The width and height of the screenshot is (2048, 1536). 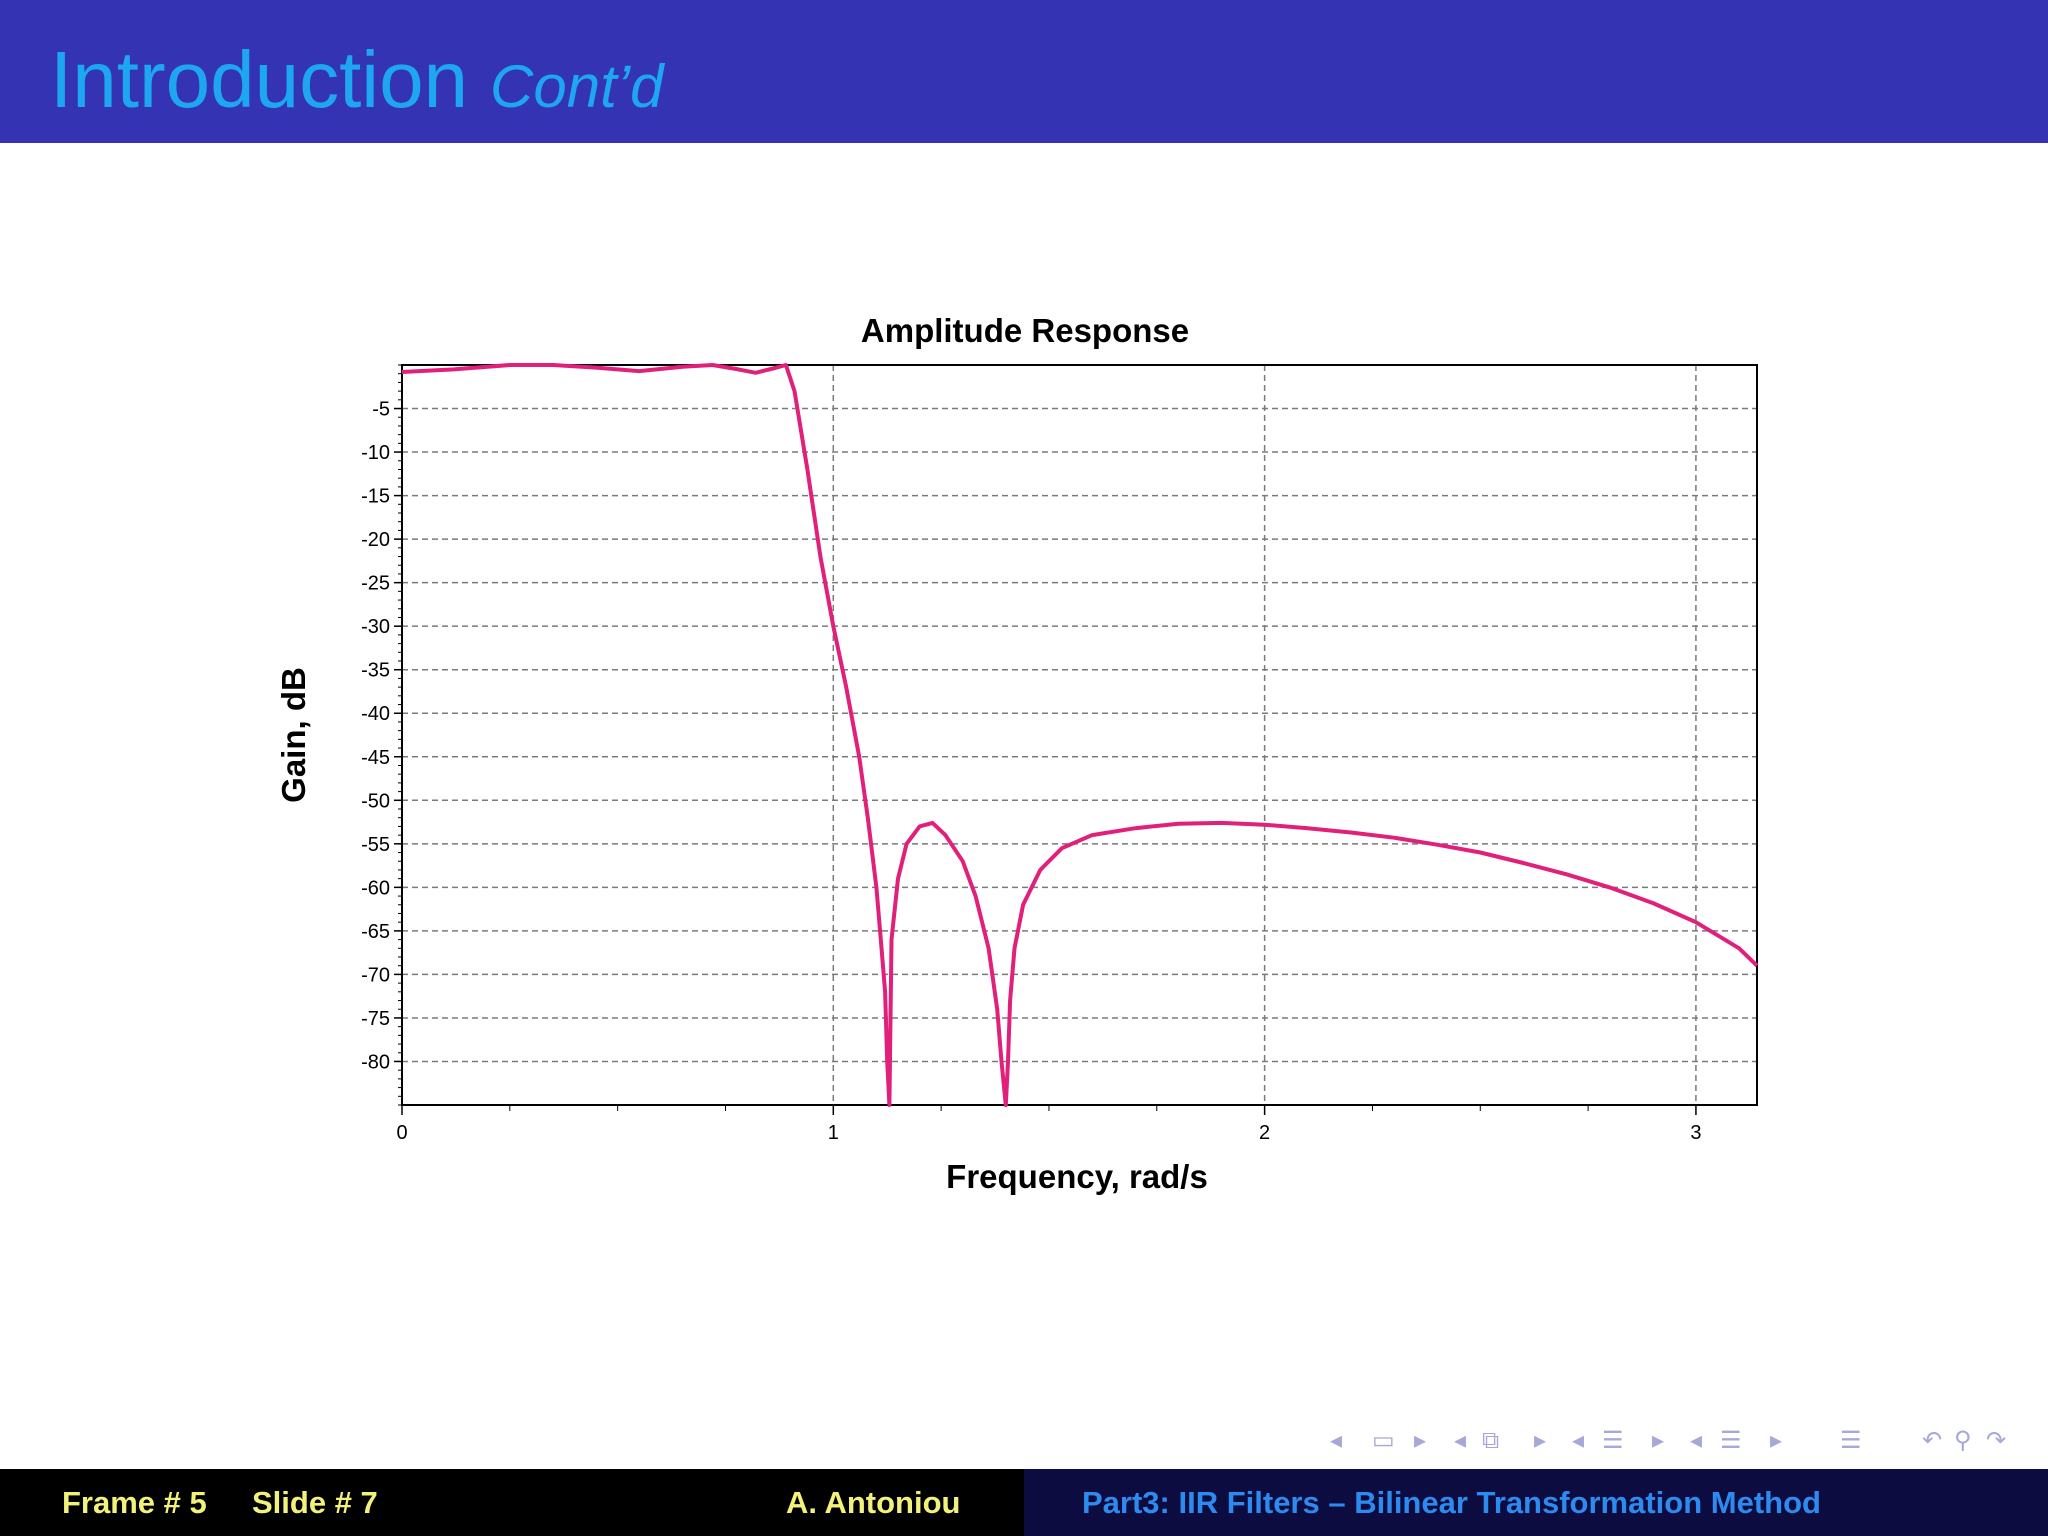 What do you see at coordinates (375, 801) in the screenshot?
I see `y-tick-label: -50` at bounding box center [375, 801].